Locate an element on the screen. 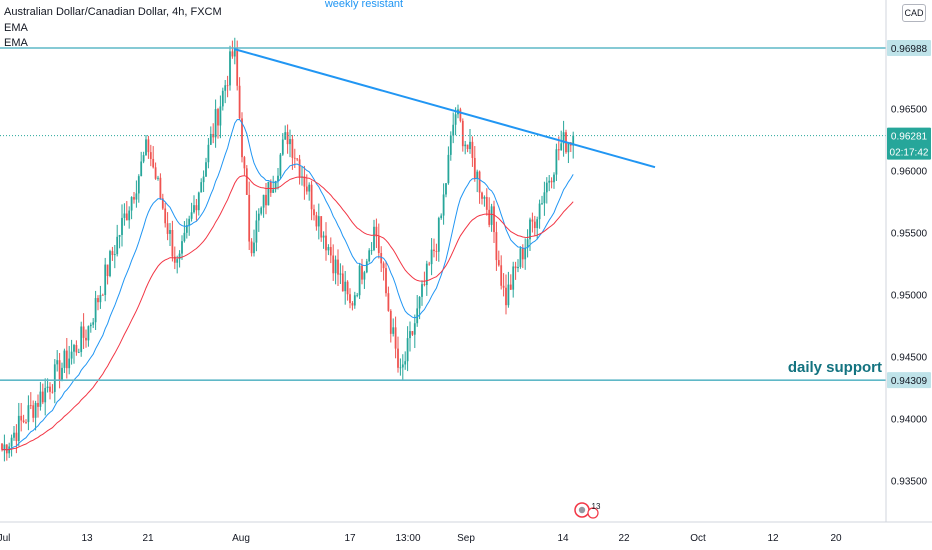  price-tick-label: 0.96000 is located at coordinates (909, 172).